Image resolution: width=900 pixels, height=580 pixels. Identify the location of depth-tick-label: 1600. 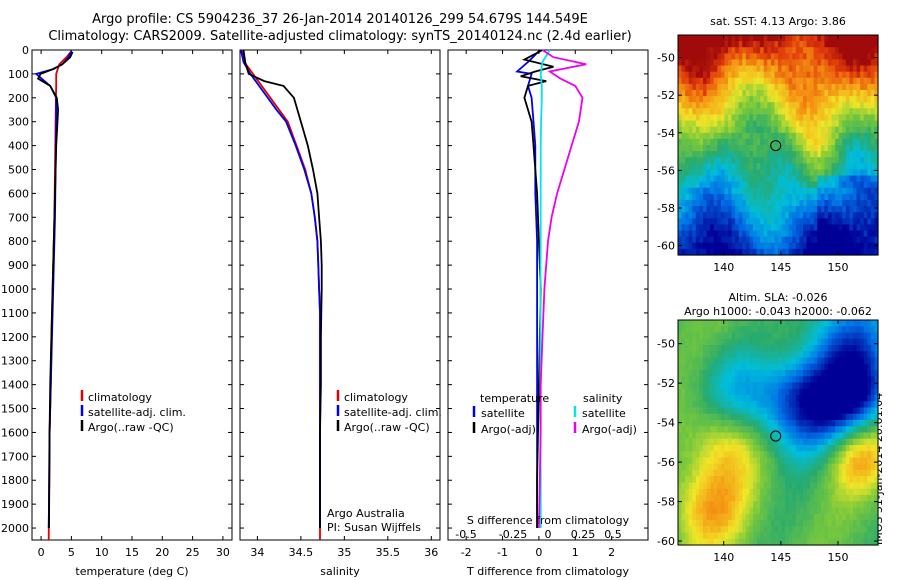
(15, 432).